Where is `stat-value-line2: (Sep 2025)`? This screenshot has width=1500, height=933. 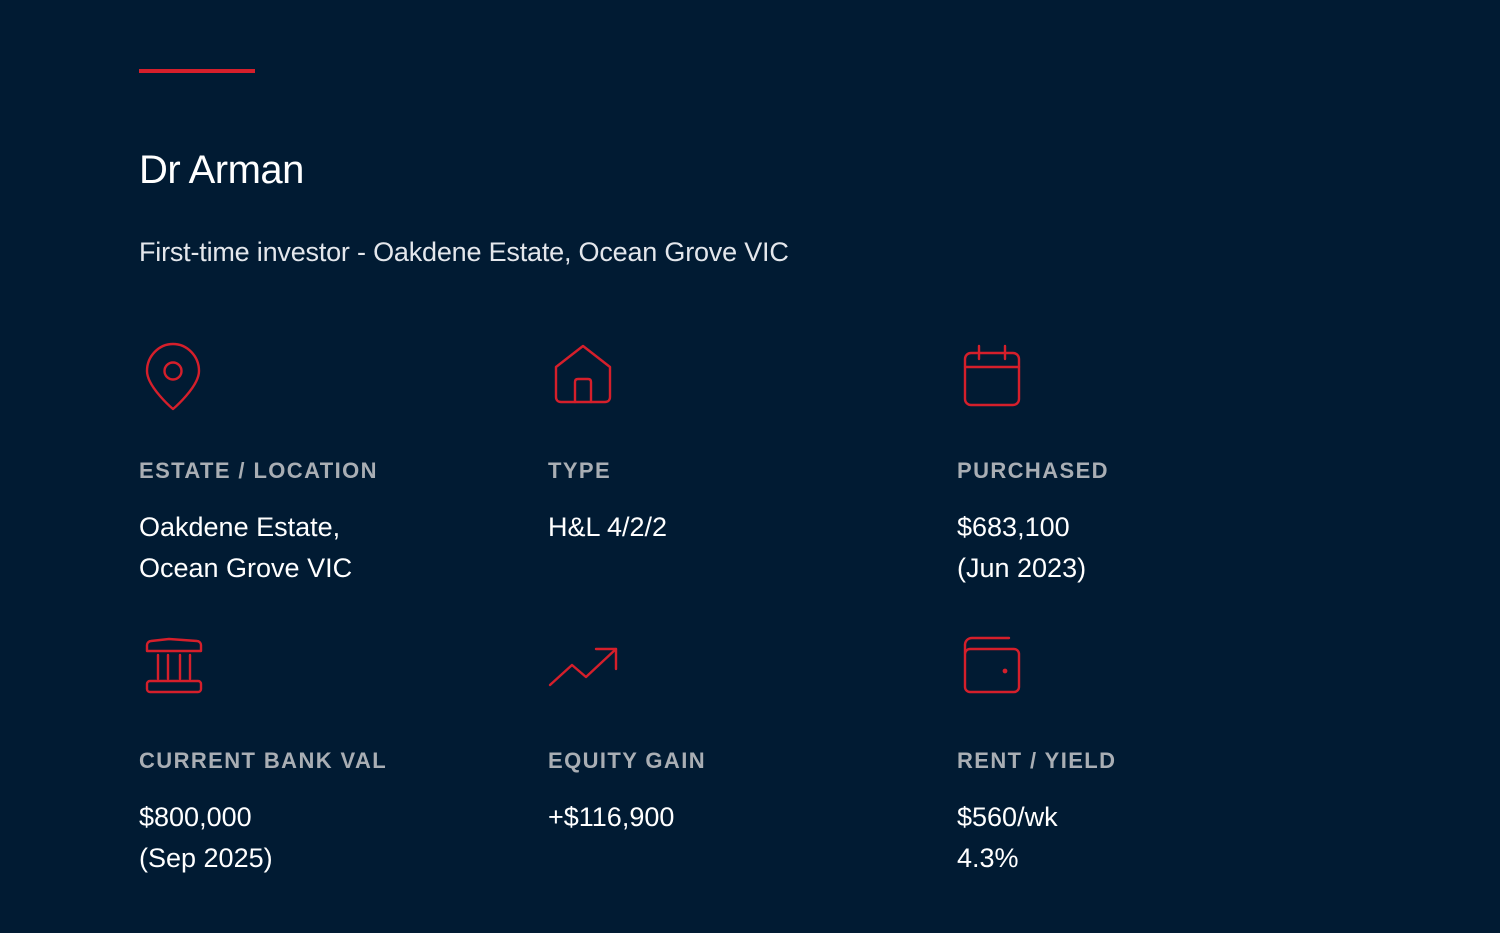
stat-value-line2: (Sep 2025) is located at coordinates (206, 858).